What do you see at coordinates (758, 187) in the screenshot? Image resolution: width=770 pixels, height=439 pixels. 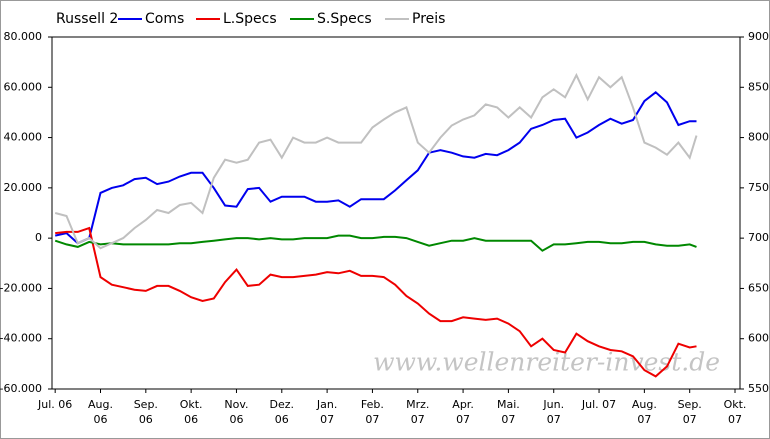 I see `y2-tick-label: 750` at bounding box center [758, 187].